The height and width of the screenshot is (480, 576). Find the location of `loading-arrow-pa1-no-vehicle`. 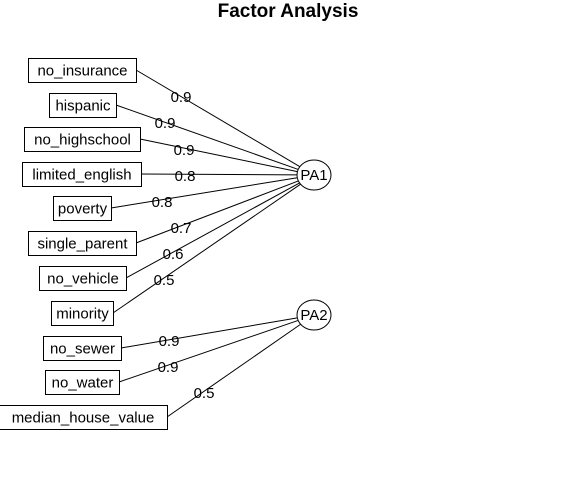

loading-arrow-pa1-no-vehicle is located at coordinates (213, 230).